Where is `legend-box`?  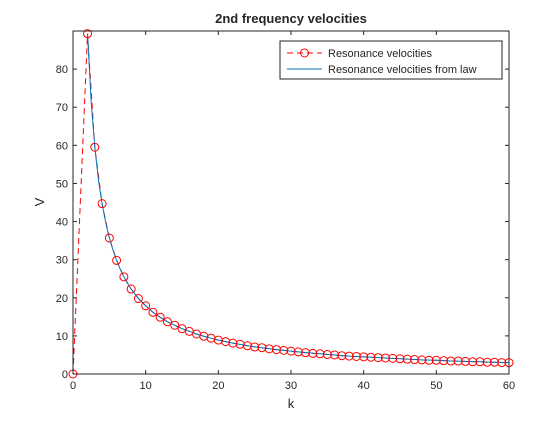 legend-box is located at coordinates (391, 60).